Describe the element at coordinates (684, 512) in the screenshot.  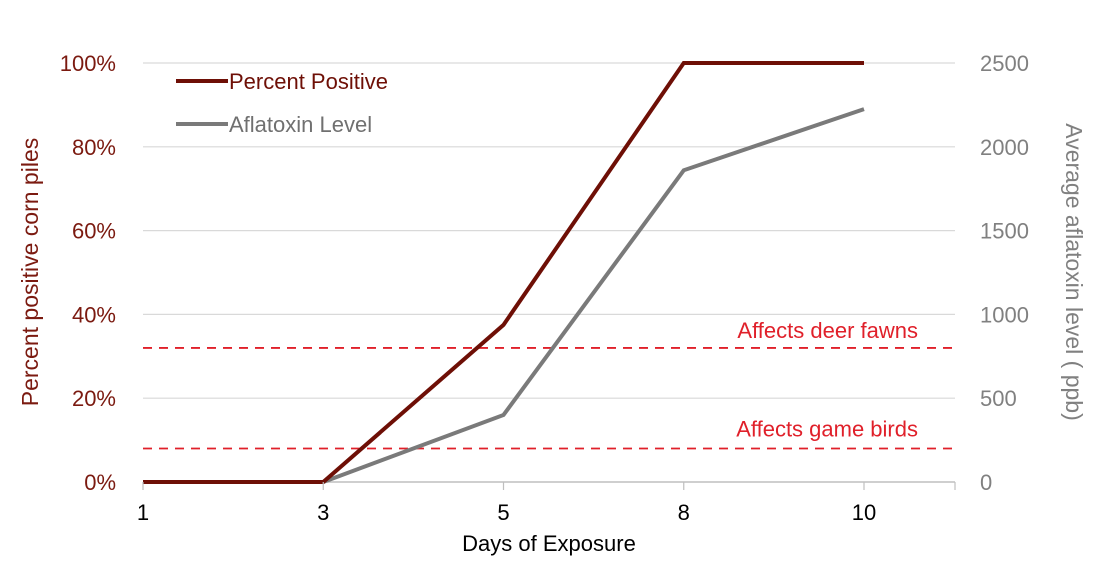
I see `x-tick-label: 8` at that location.